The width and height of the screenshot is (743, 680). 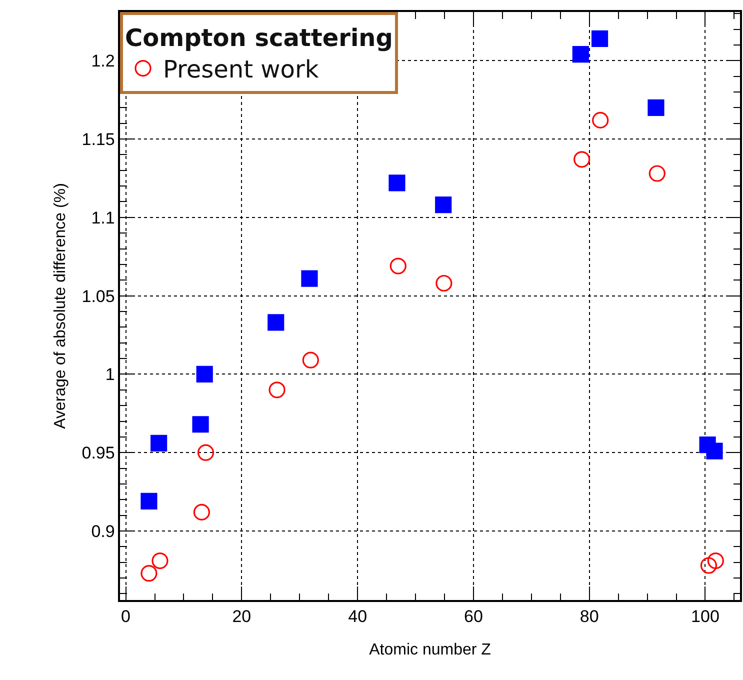 What do you see at coordinates (358, 616) in the screenshot?
I see `x-tick-label: 40` at bounding box center [358, 616].